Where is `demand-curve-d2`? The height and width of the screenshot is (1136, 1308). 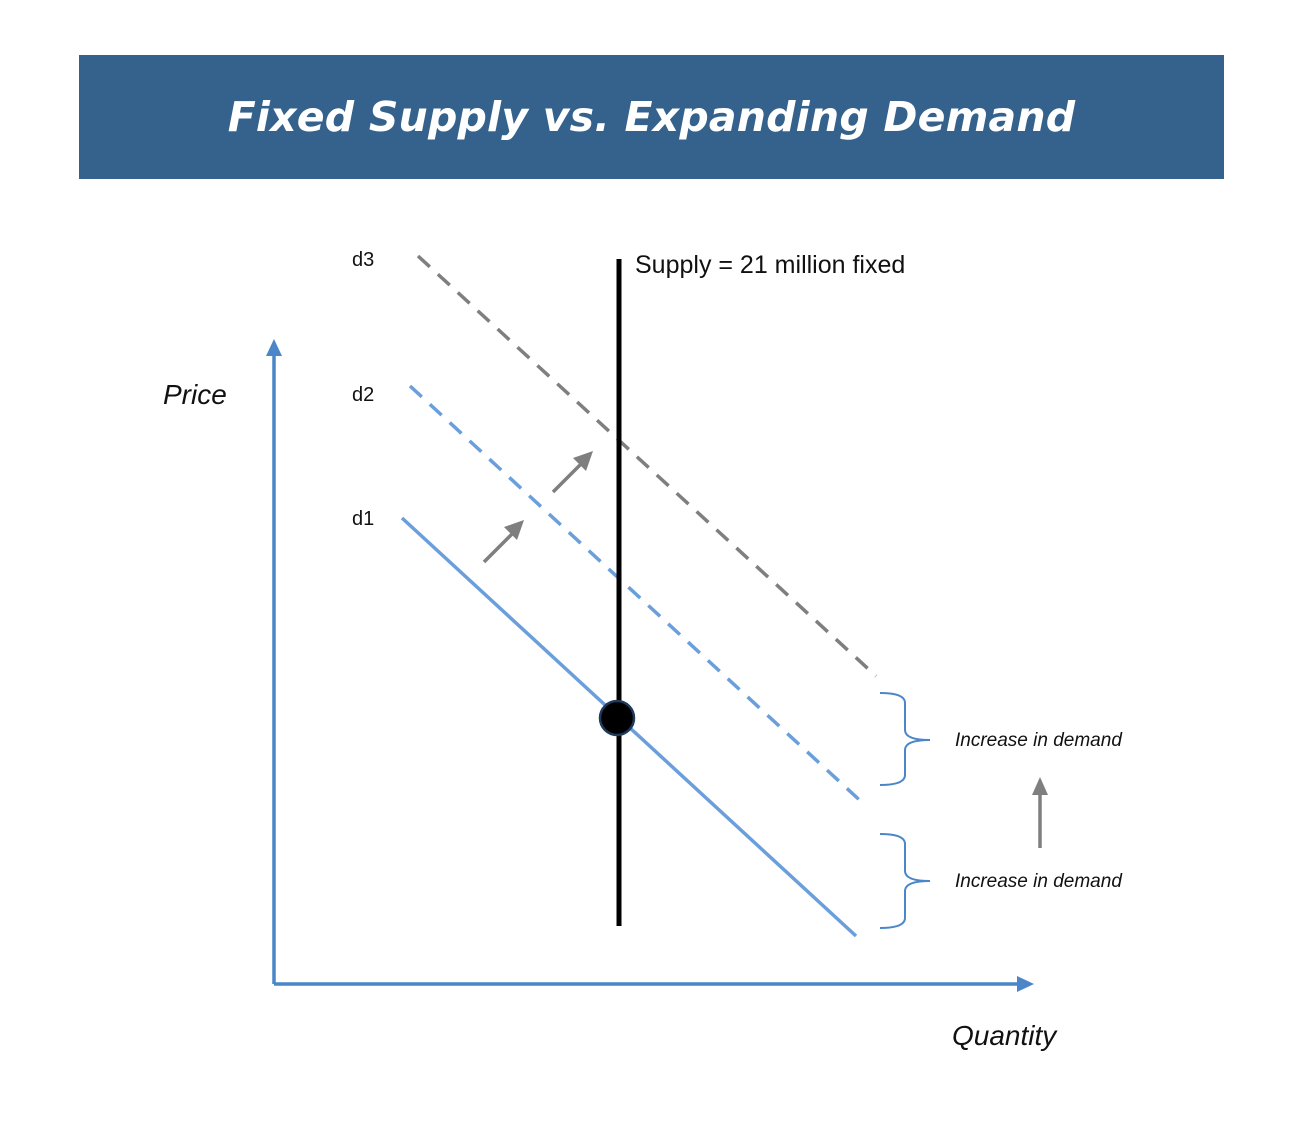 demand-curve-d2 is located at coordinates (638, 596).